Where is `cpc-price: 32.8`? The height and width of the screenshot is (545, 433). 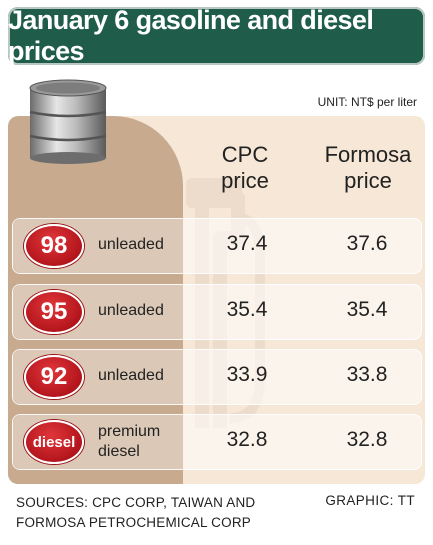 cpc-price: 32.8 is located at coordinates (247, 439).